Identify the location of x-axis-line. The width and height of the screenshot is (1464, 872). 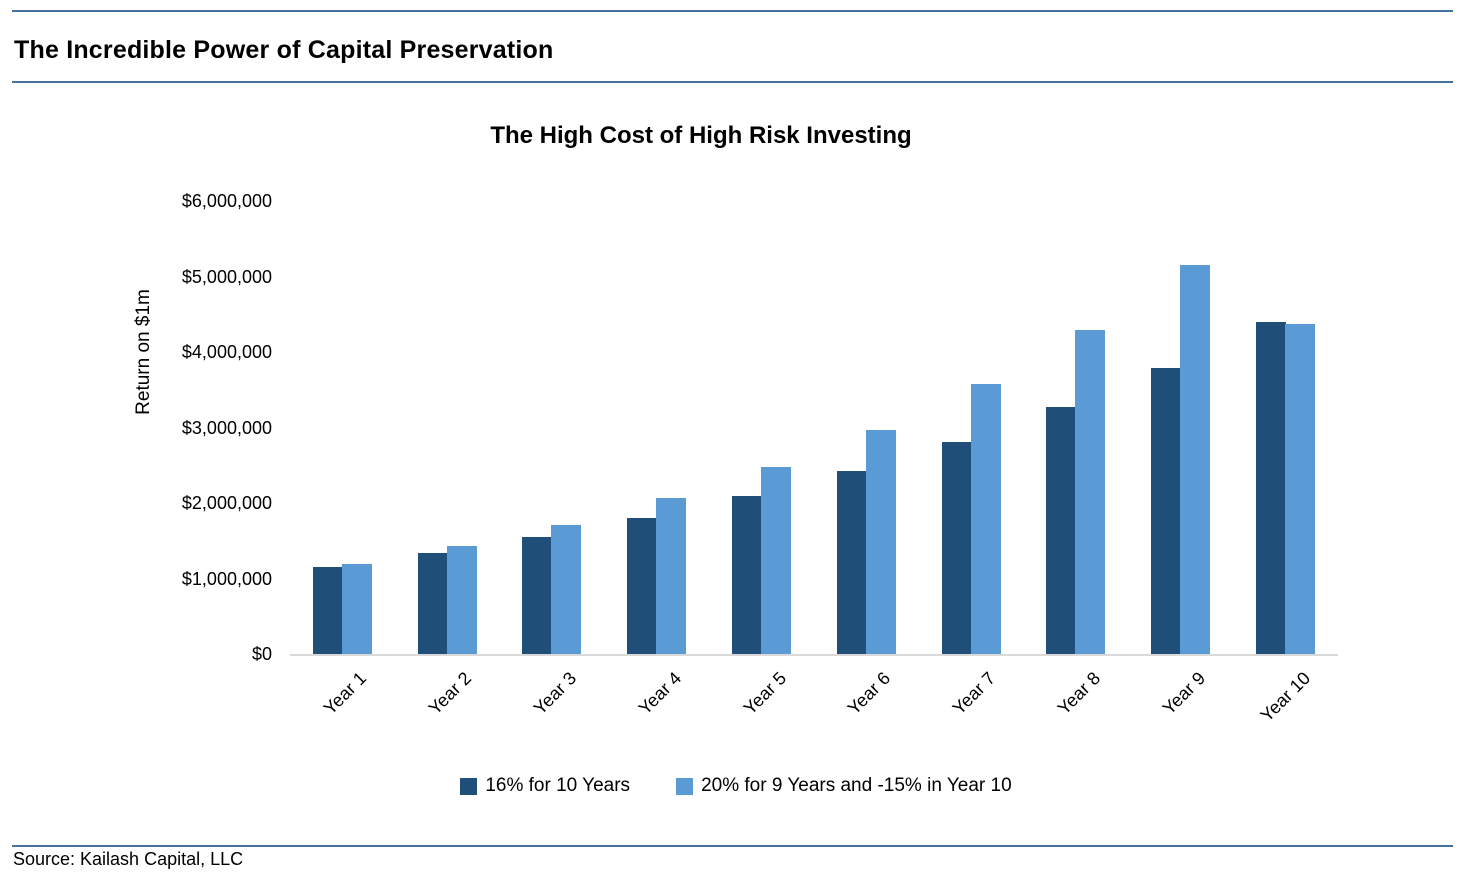
(814, 655).